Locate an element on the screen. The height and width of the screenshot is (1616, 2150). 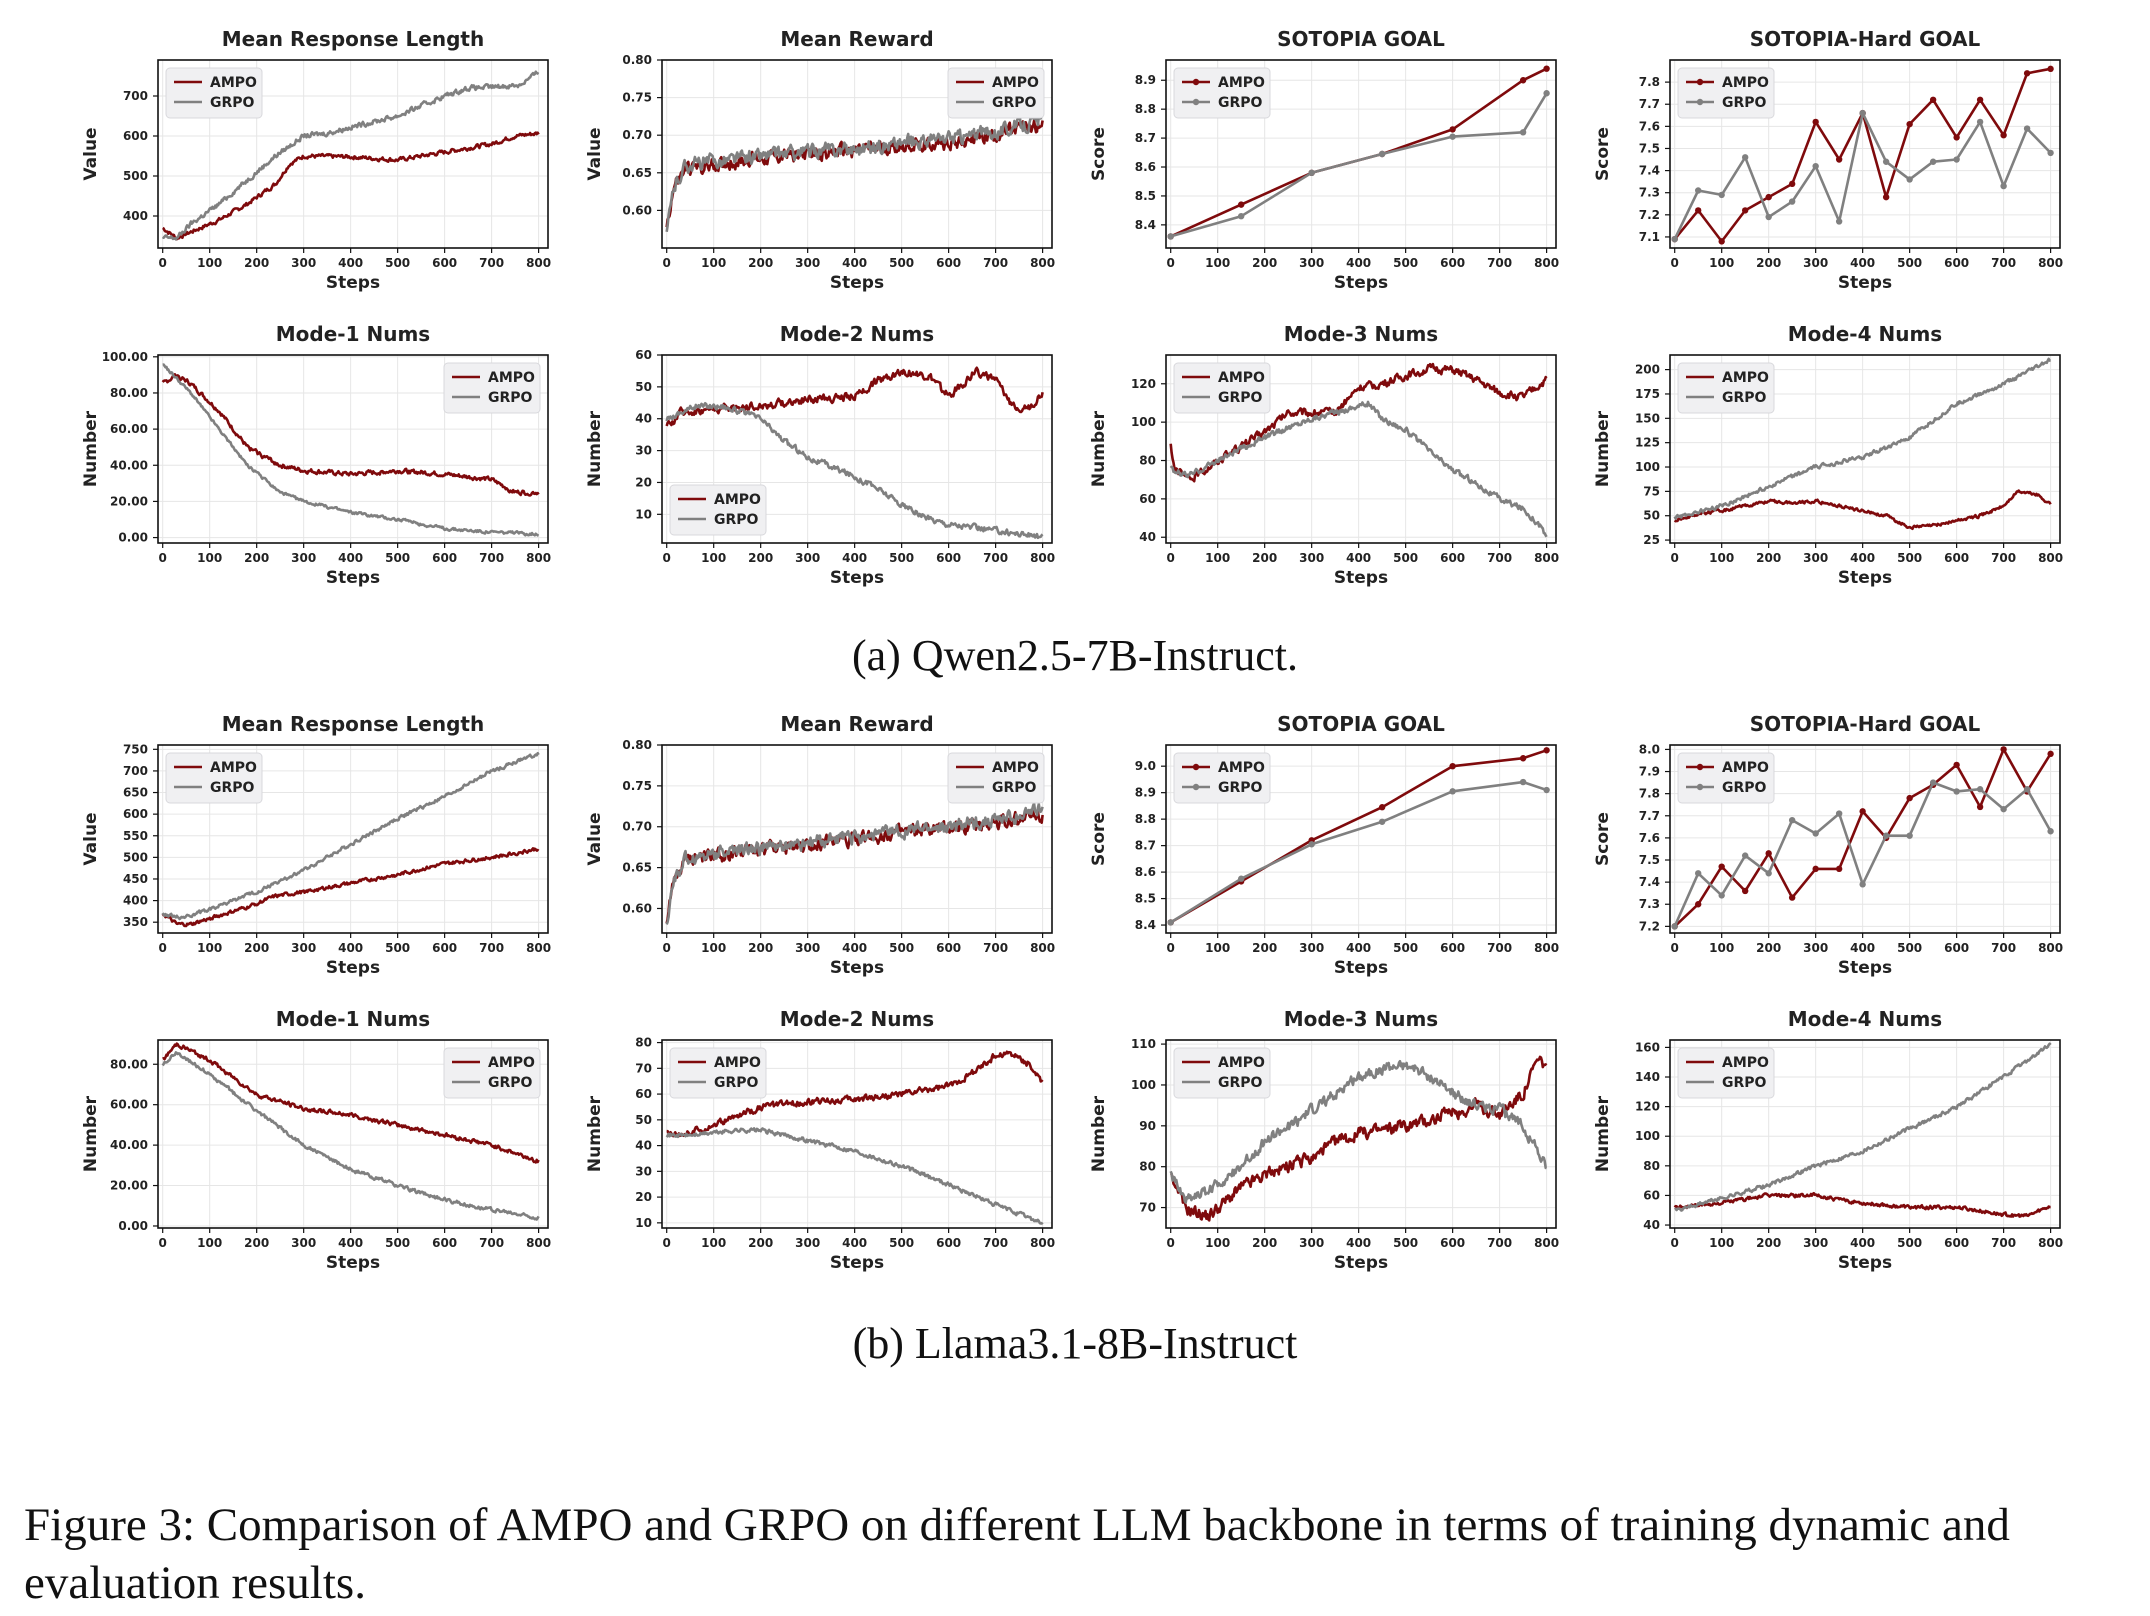
y-tick-label: 25 is located at coordinates (1651, 540).